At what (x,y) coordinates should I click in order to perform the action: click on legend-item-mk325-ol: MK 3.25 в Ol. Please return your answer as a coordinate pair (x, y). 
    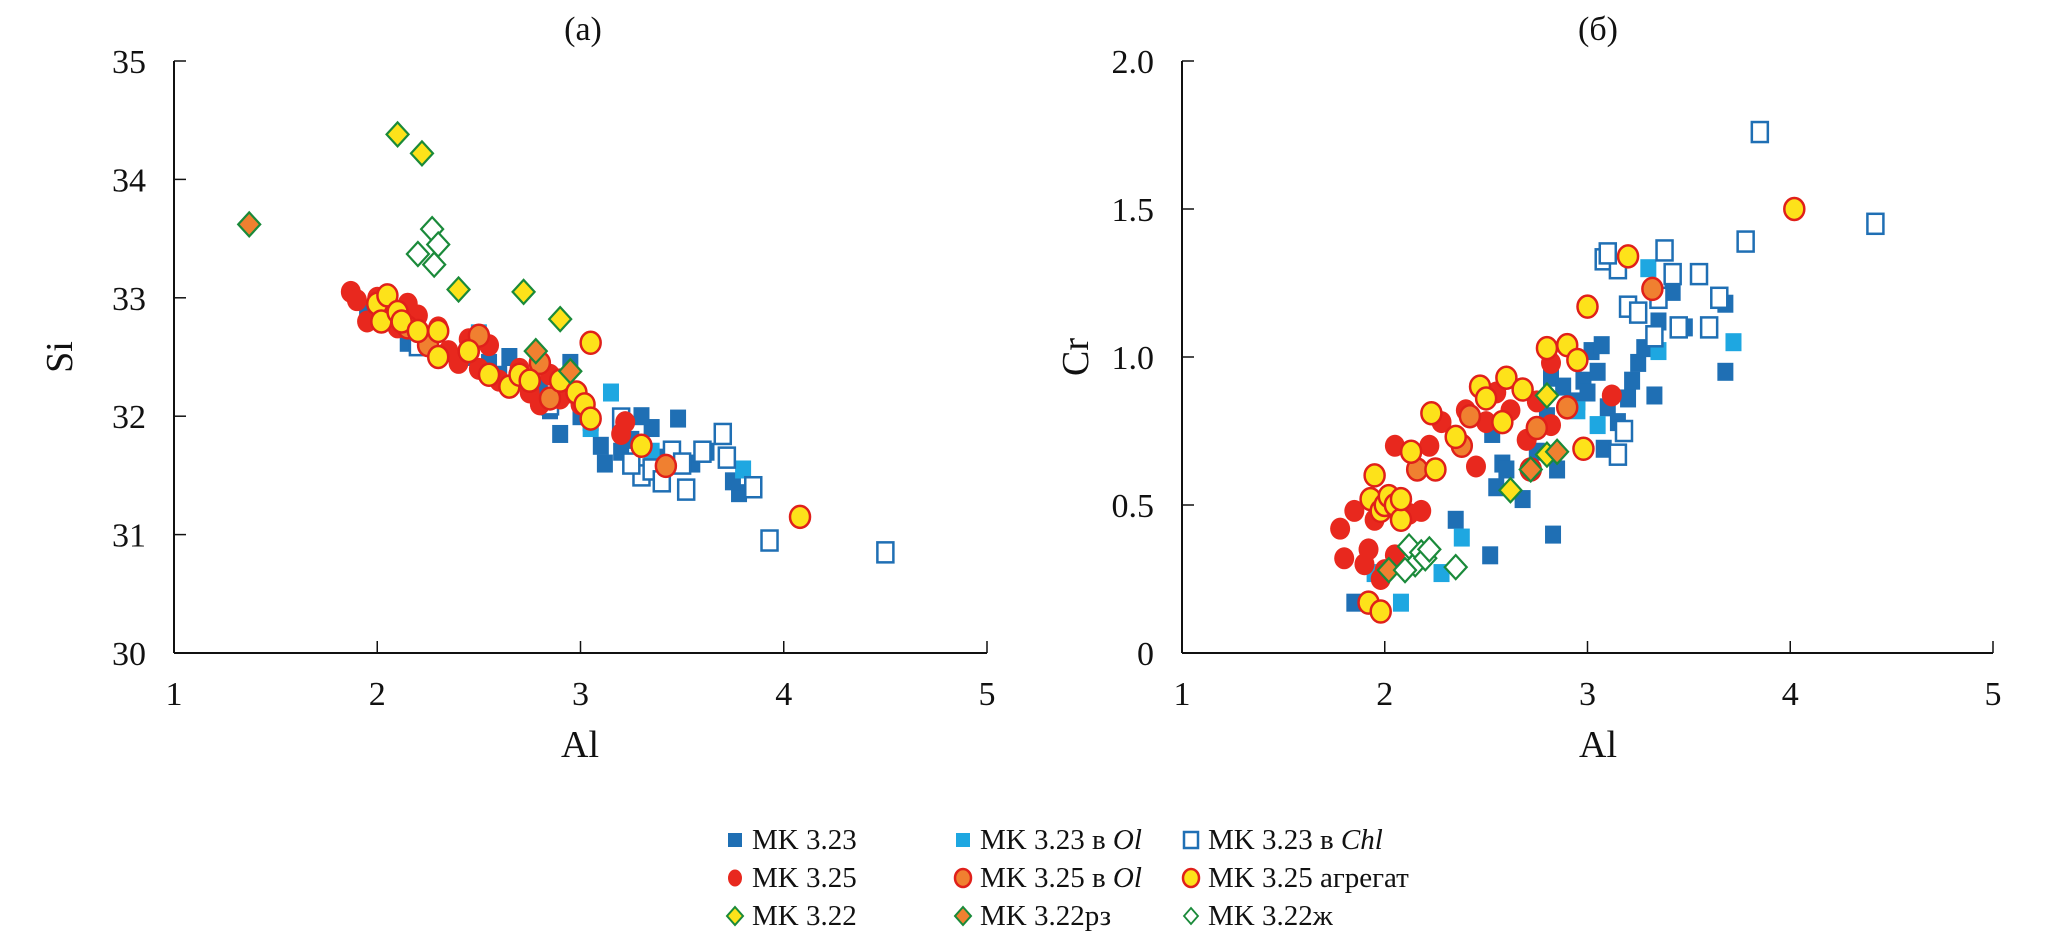
    Looking at the image, I should click on (1047, 878).